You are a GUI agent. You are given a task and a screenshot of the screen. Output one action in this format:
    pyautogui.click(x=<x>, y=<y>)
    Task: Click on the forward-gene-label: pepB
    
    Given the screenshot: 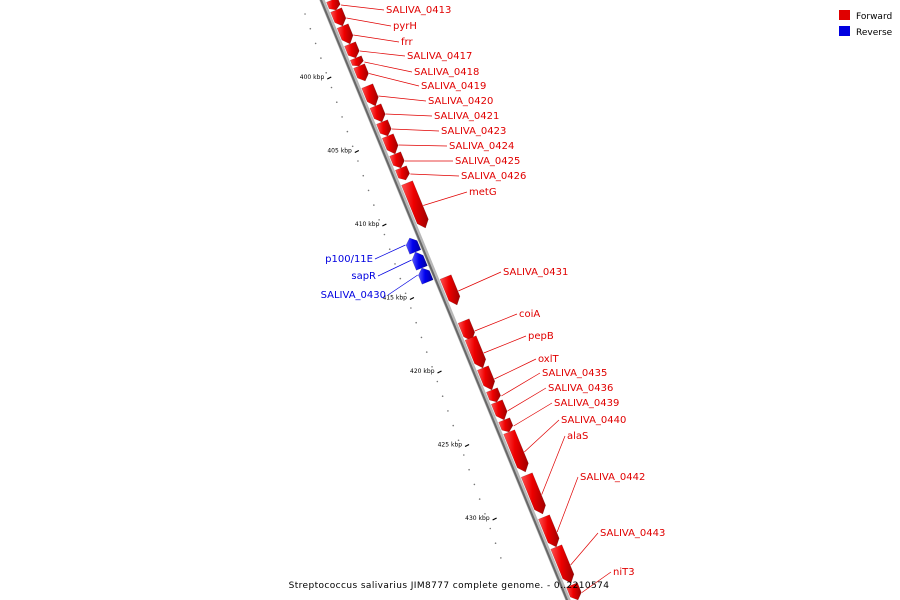 What is the action you would take?
    pyautogui.click(x=541, y=336)
    